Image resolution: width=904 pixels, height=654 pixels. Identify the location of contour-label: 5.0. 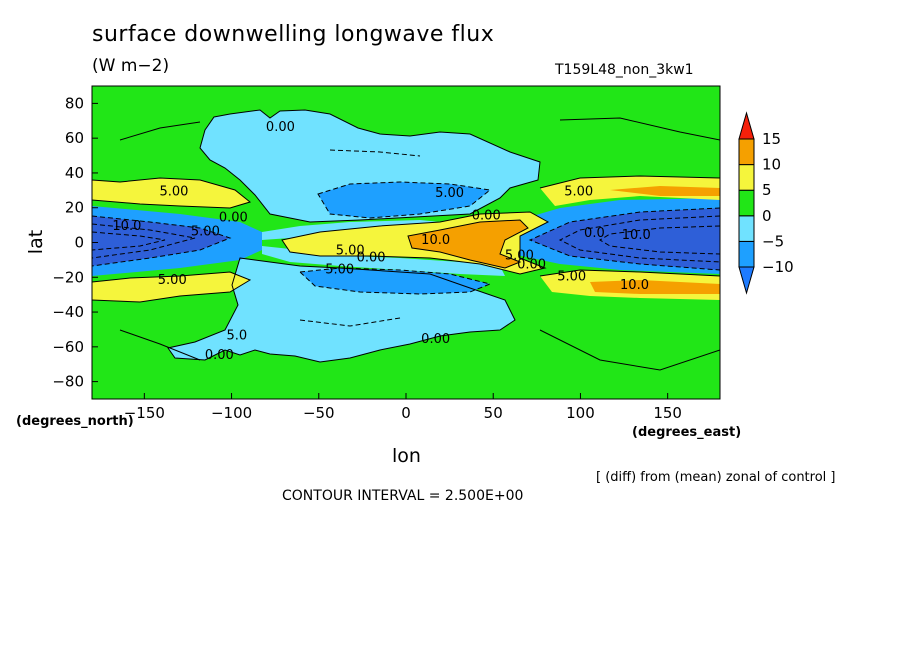
(236, 336).